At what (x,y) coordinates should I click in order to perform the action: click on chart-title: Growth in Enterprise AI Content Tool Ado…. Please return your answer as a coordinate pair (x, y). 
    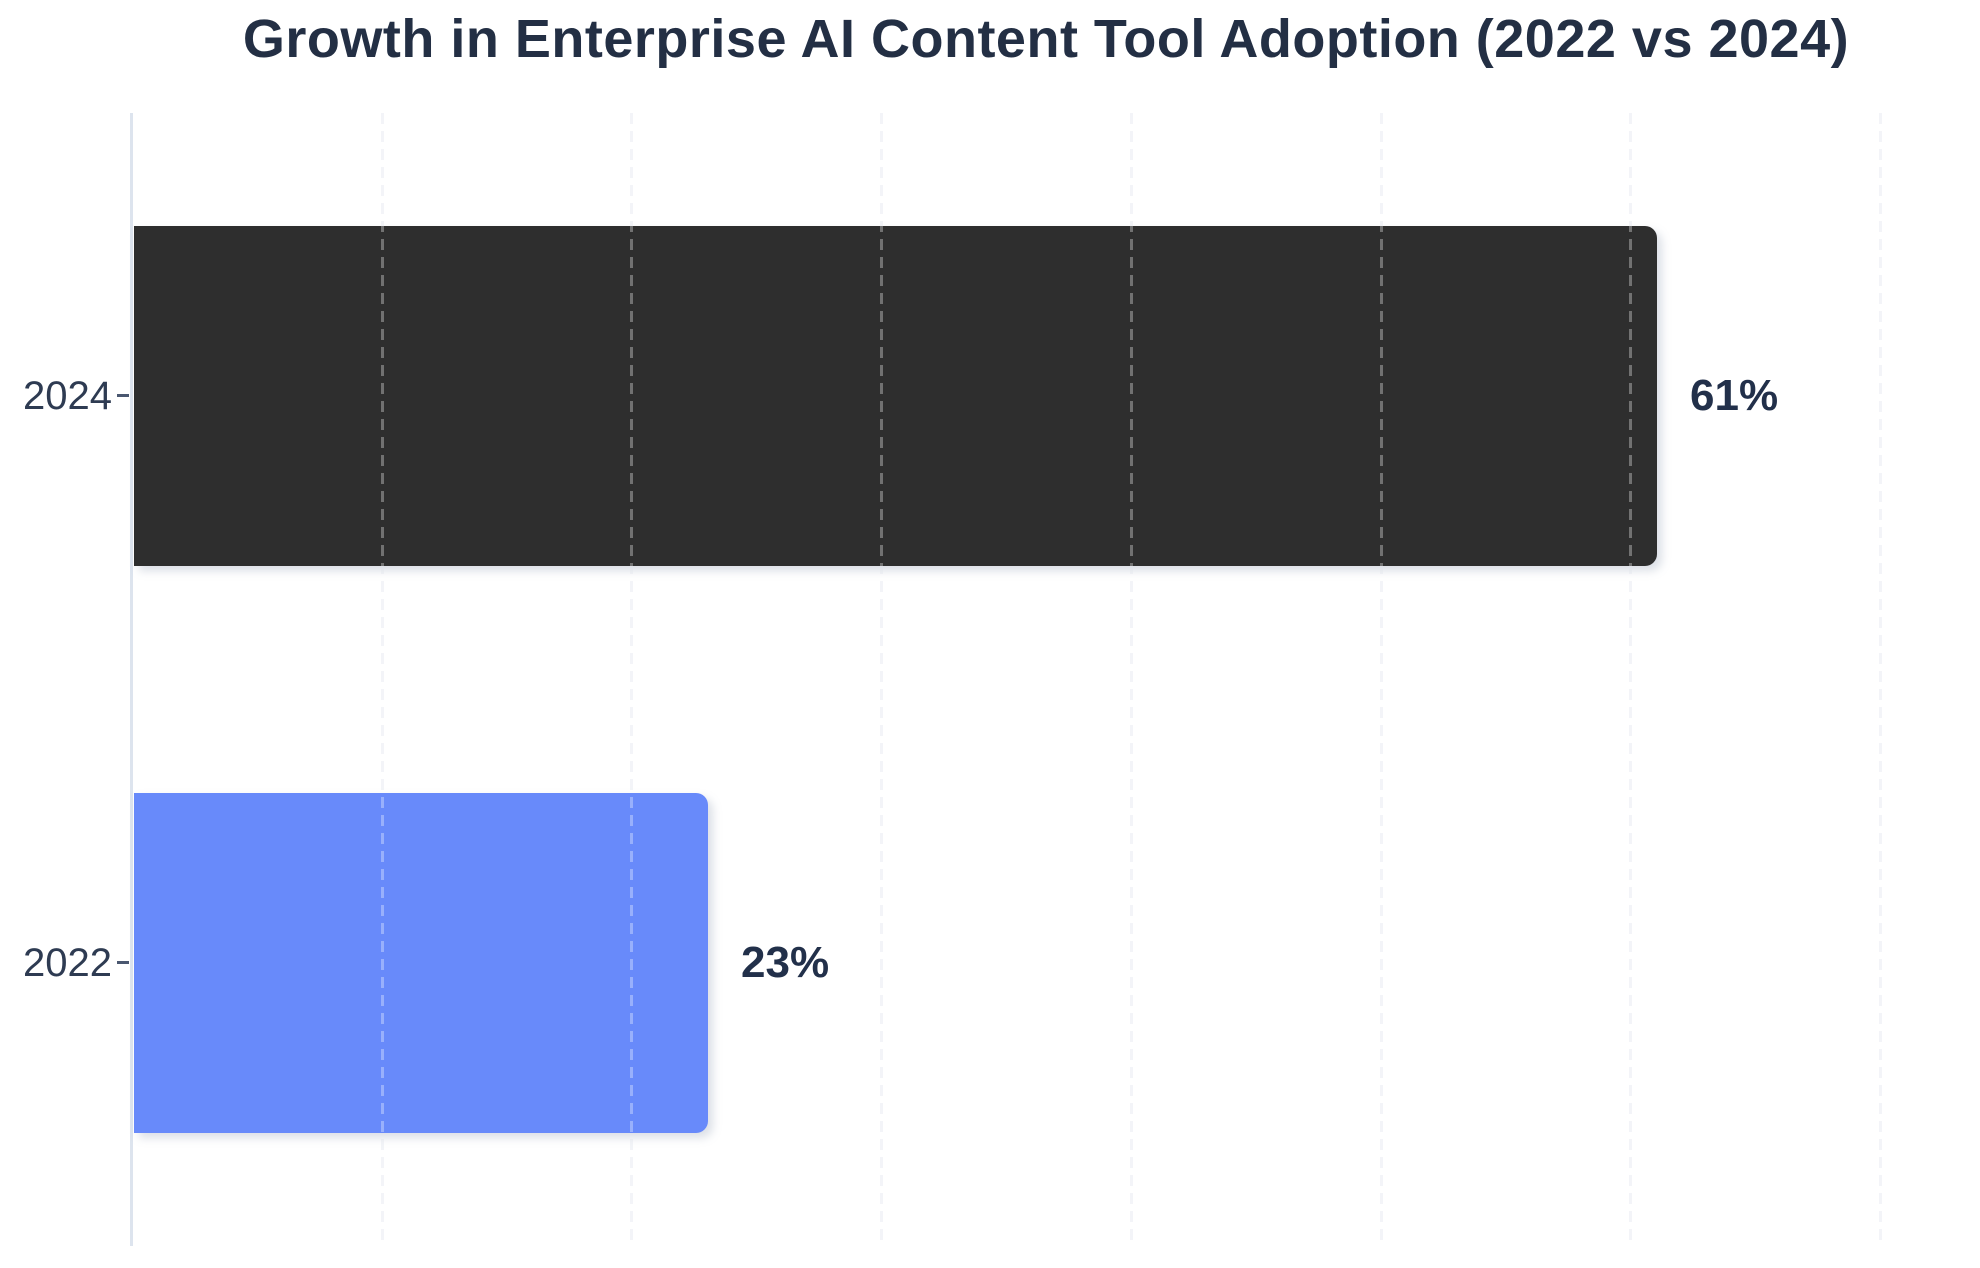
    Looking at the image, I should click on (1046, 39).